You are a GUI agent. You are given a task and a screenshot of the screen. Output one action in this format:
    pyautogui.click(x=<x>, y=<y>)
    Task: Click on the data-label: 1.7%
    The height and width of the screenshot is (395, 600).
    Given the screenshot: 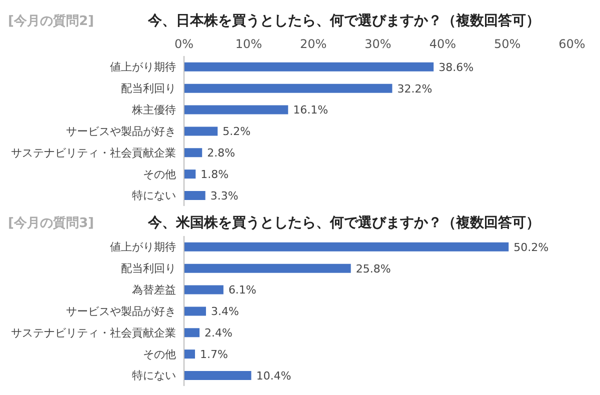 What is the action you would take?
    pyautogui.click(x=214, y=354)
    